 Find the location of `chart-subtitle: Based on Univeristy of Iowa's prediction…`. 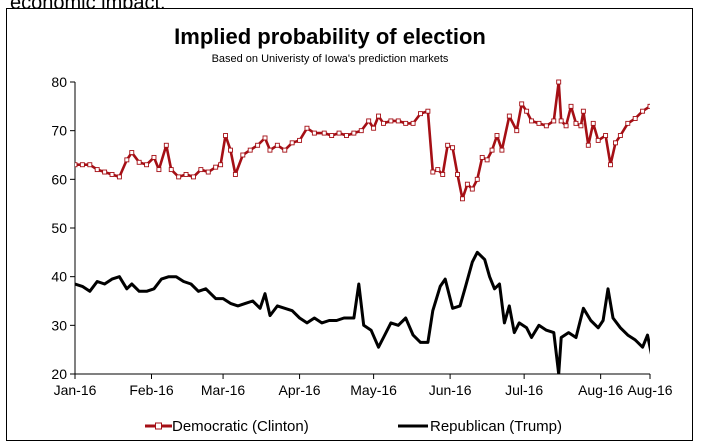

chart-subtitle: Based on Univeristy of Iowa's prediction… is located at coordinates (330, 59).